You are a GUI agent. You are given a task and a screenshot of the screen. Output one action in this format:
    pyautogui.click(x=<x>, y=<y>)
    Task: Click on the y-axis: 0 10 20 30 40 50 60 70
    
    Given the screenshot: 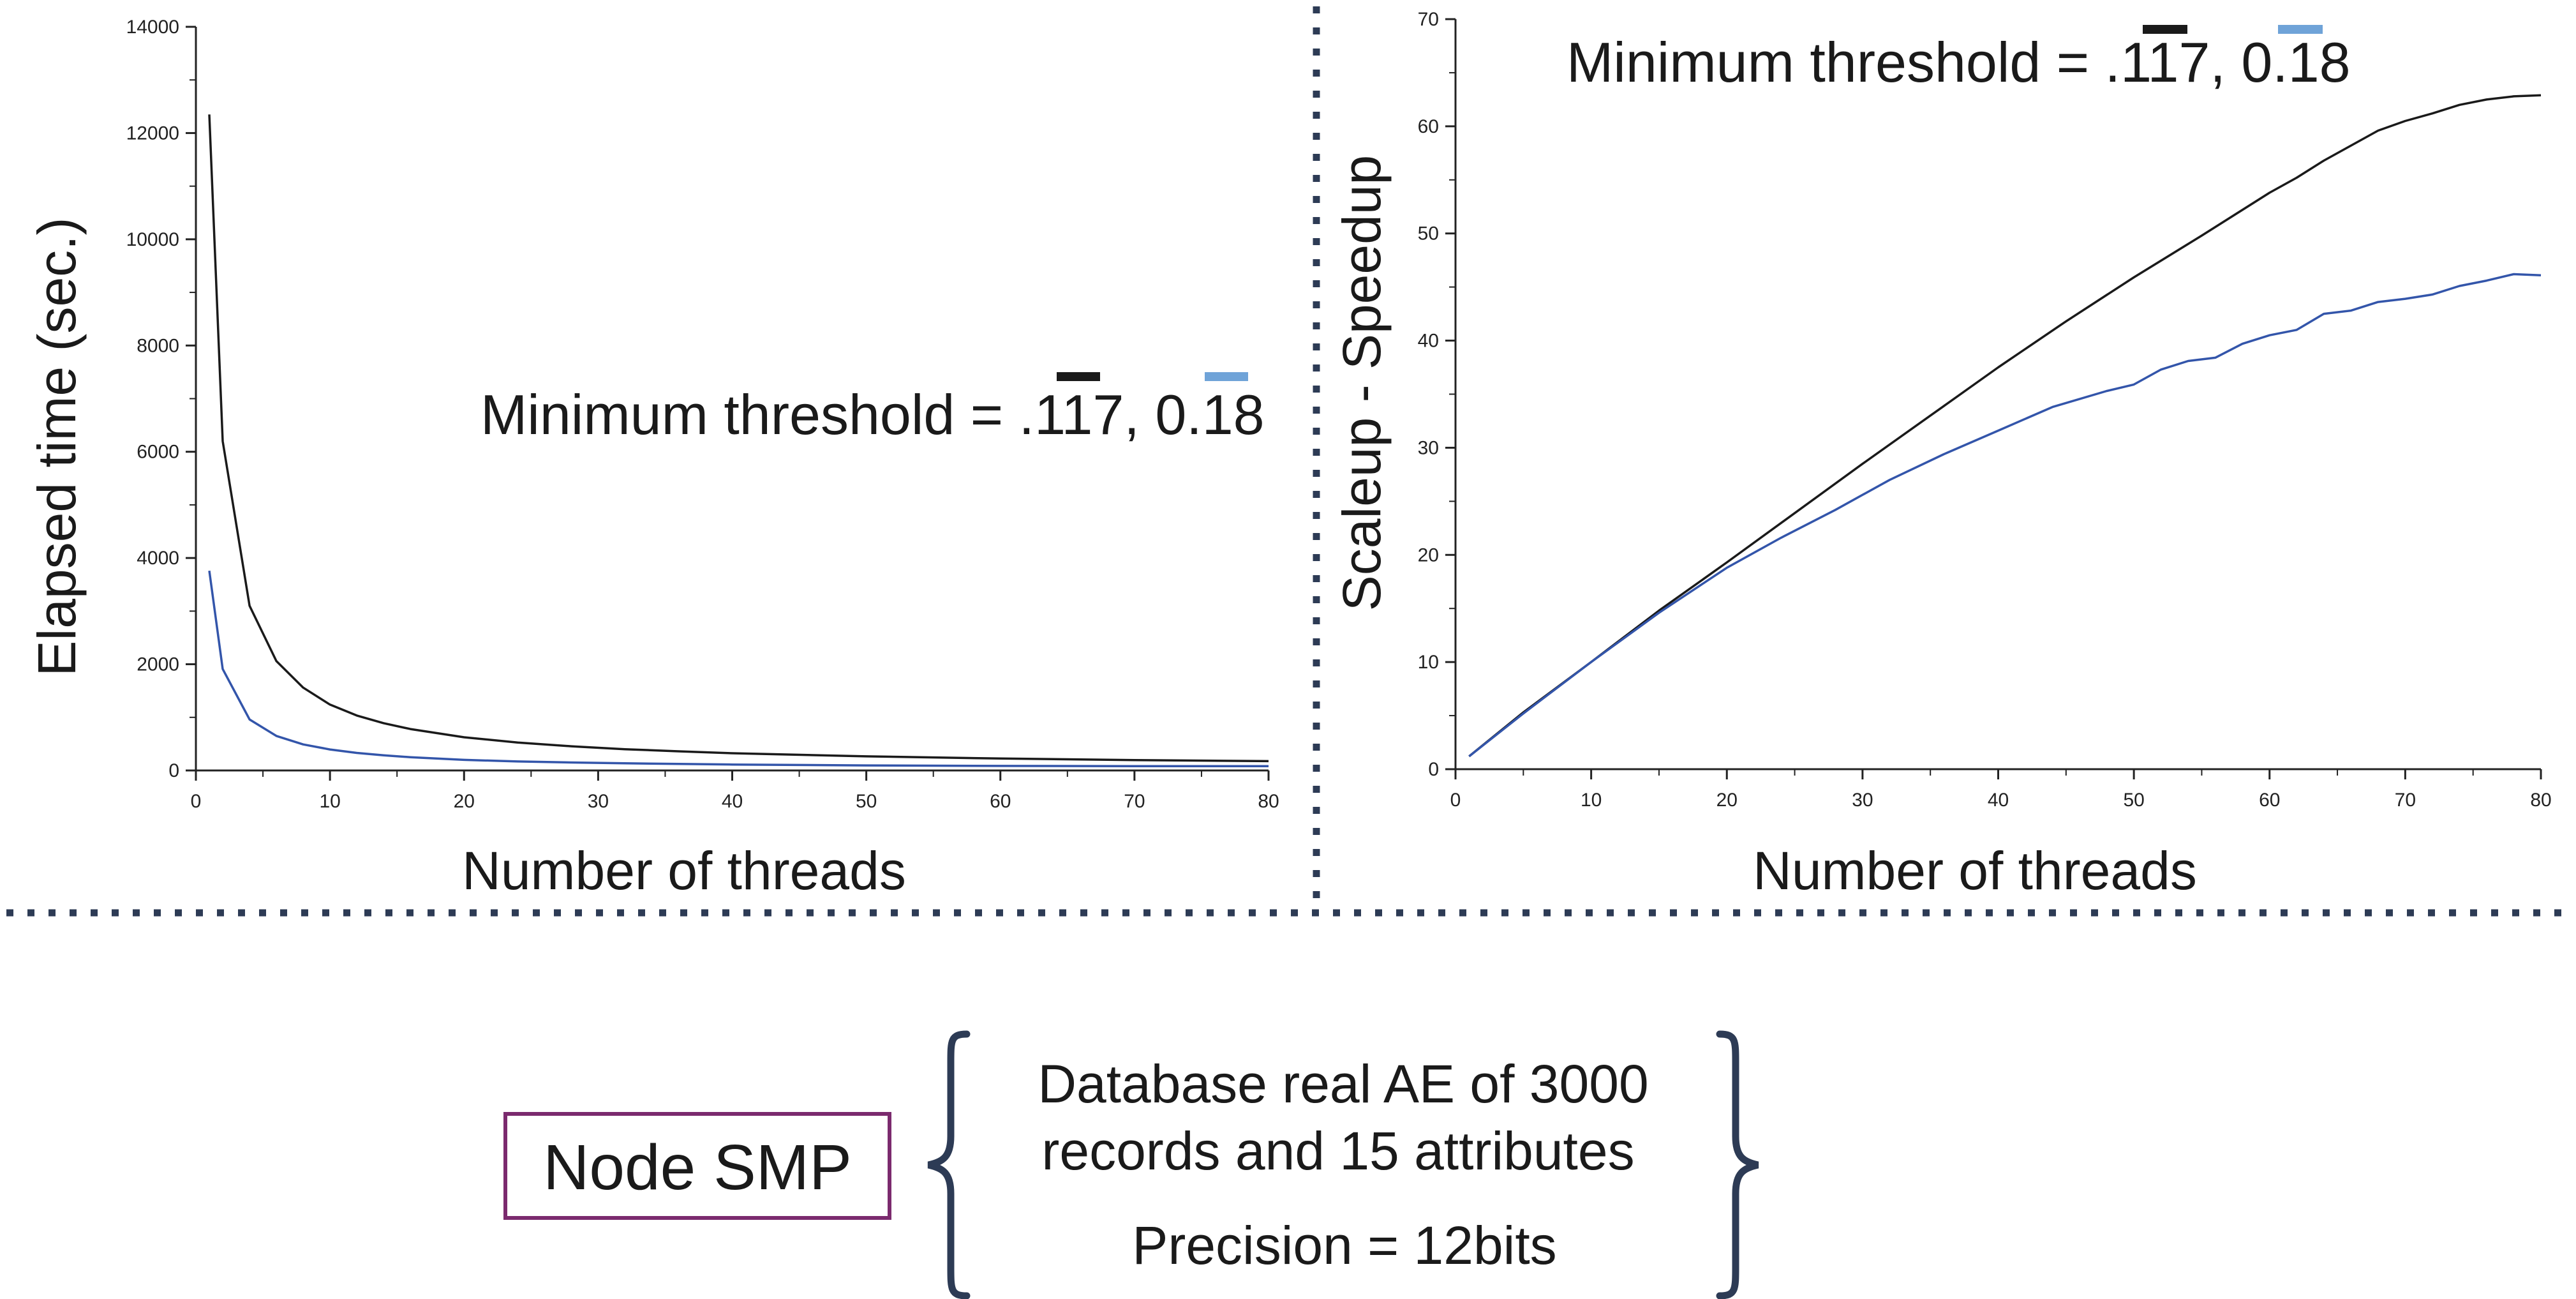 What is the action you would take?
    pyautogui.click(x=1437, y=395)
    